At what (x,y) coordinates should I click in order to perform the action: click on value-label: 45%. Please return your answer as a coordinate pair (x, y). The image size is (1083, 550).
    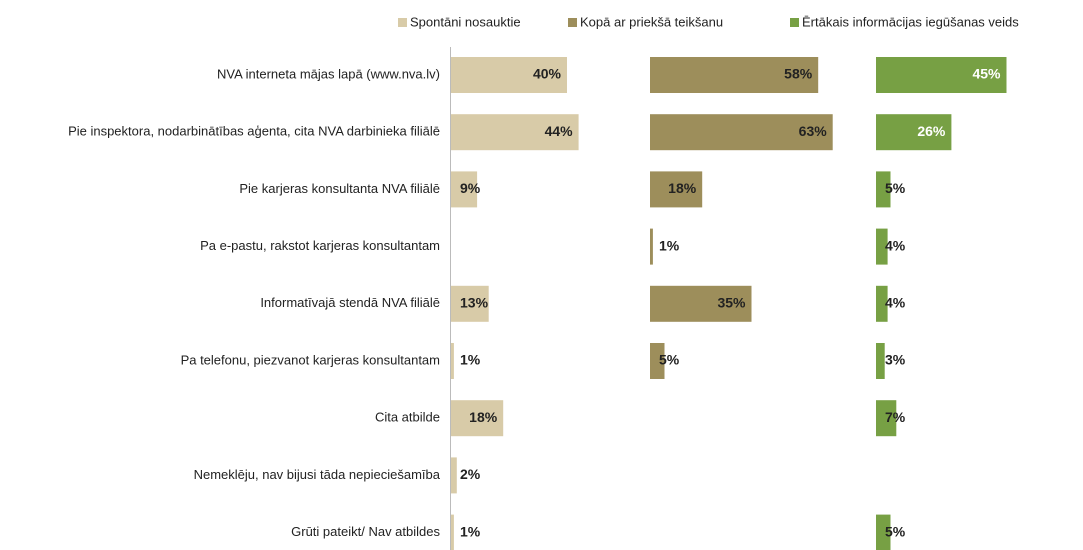
    Looking at the image, I should click on (986, 74).